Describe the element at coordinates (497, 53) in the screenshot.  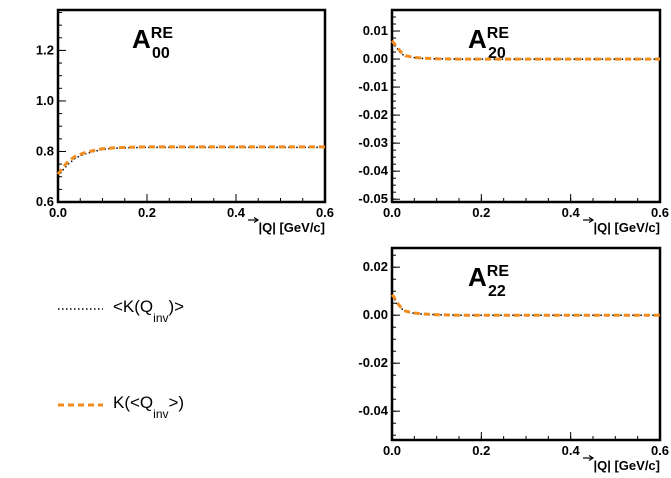
I see `panel-symbol-sub: 20` at that location.